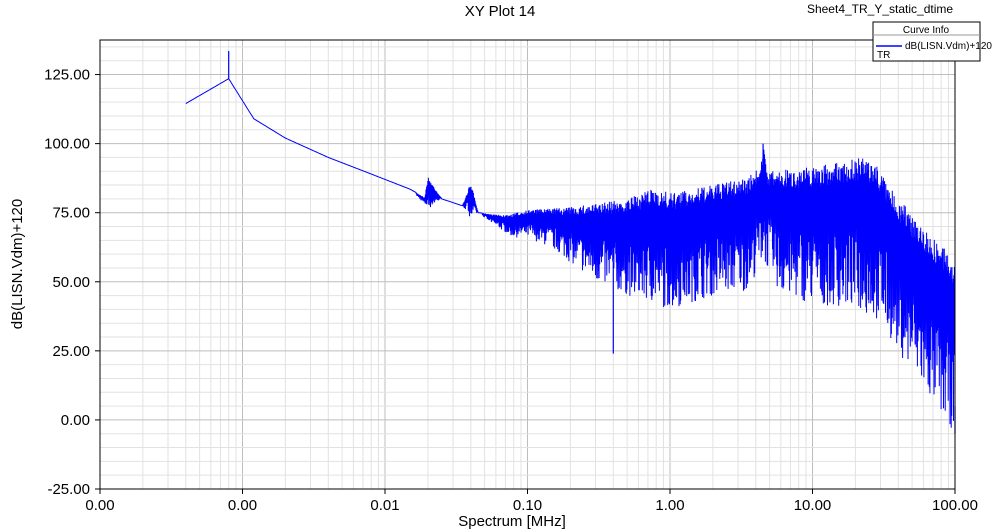  Describe the element at coordinates (67, 144) in the screenshot. I see `y-tick-label: 100.00` at that location.